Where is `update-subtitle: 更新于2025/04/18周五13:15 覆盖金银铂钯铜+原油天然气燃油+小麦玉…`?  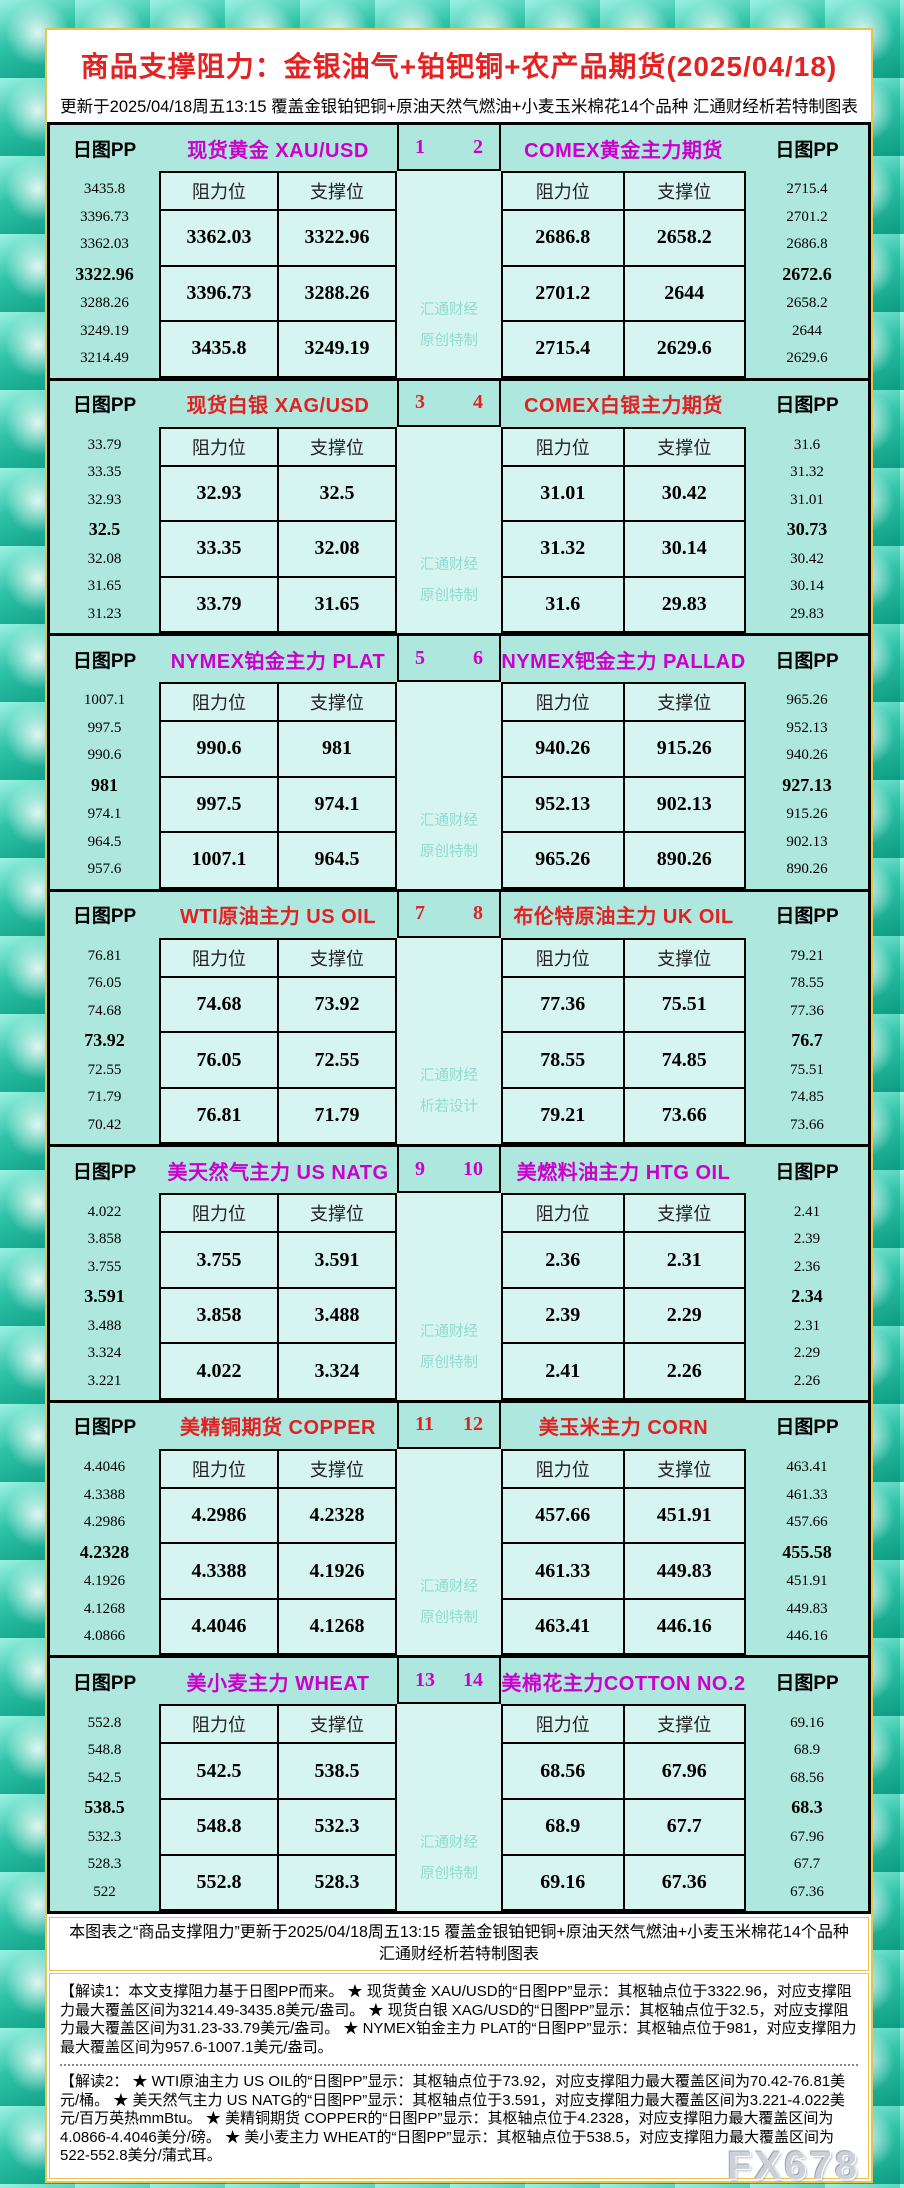
update-subtitle: 更新于2025/04/18周五13:15 覆盖金银铂钯铜+原油天然气燃油+小麦玉… is located at coordinates (459, 107).